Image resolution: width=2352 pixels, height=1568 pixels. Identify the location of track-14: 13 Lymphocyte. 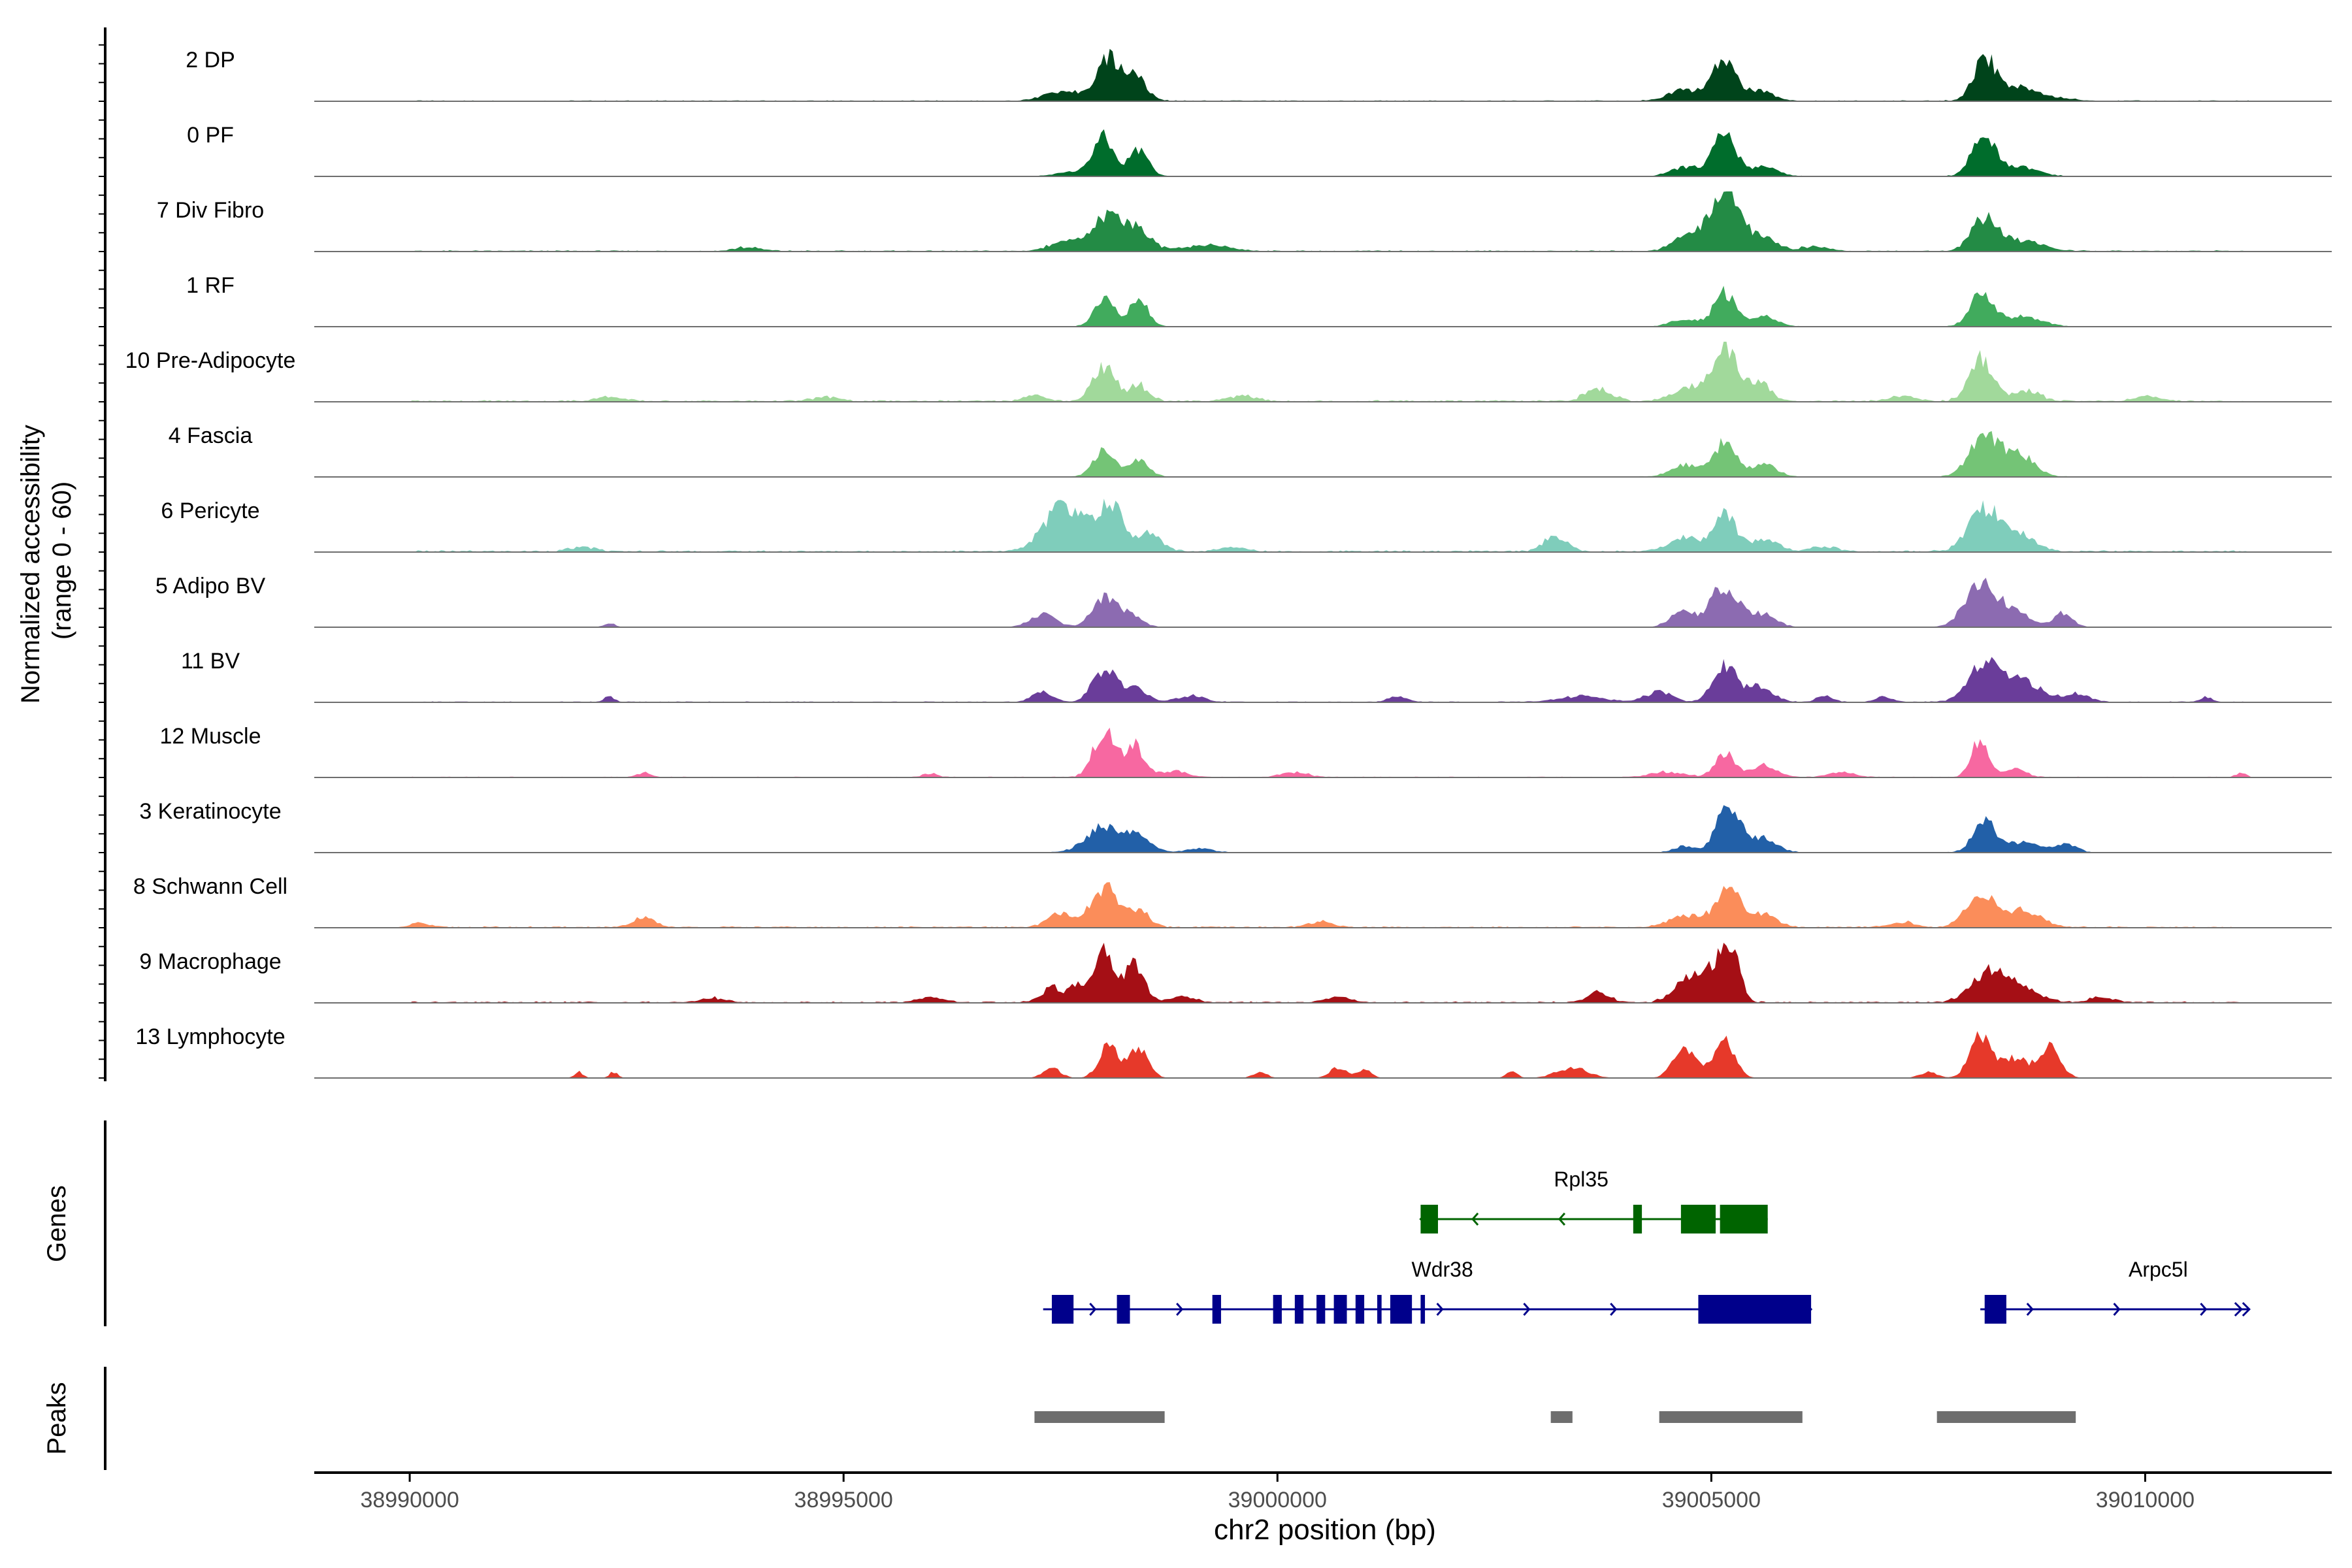
(1233, 1051).